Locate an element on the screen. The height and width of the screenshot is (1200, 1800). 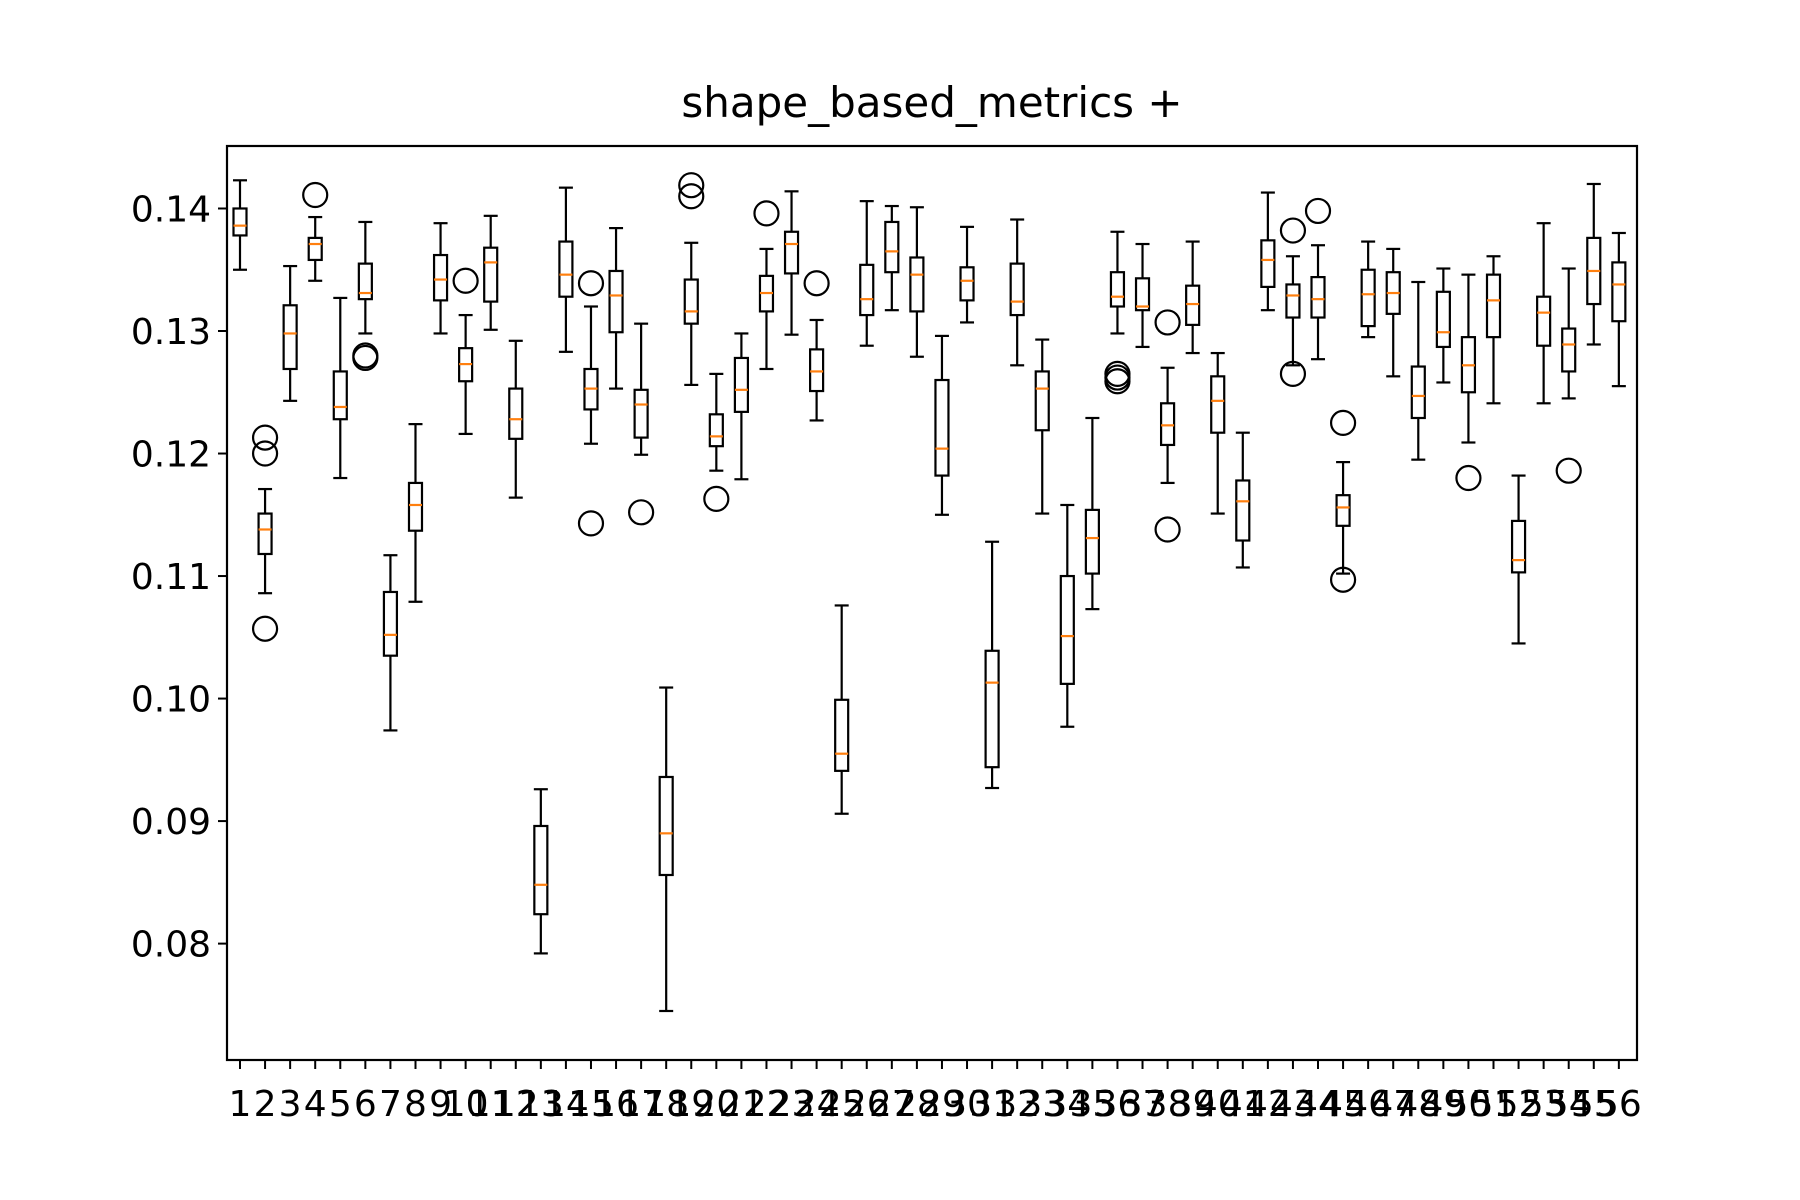
x-tick-label: 37 is located at coordinates (1143, 1104).